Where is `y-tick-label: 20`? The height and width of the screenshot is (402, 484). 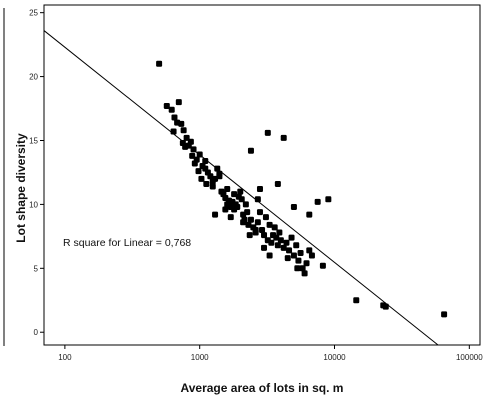 y-tick-label: 20 is located at coordinates (33, 77).